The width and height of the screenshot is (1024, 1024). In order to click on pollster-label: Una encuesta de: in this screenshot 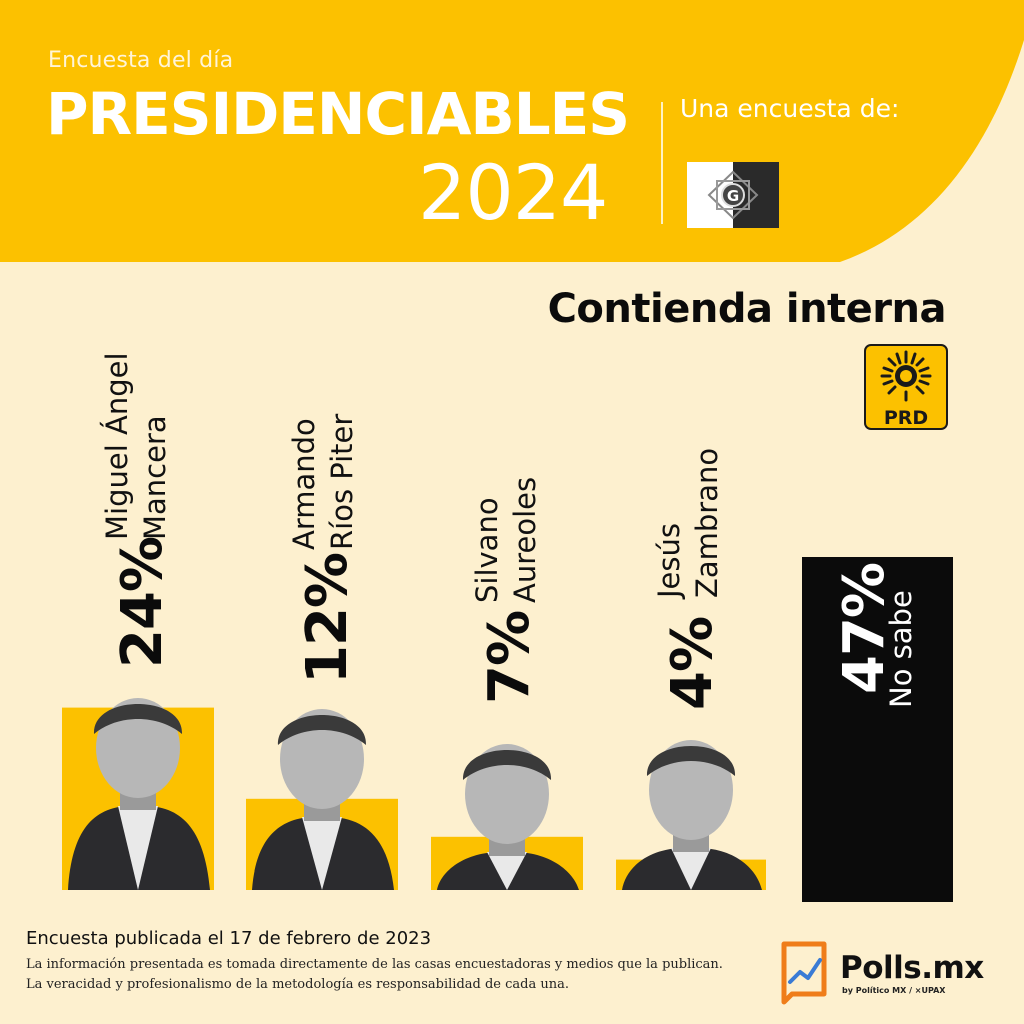, I will do `click(790, 108)`.